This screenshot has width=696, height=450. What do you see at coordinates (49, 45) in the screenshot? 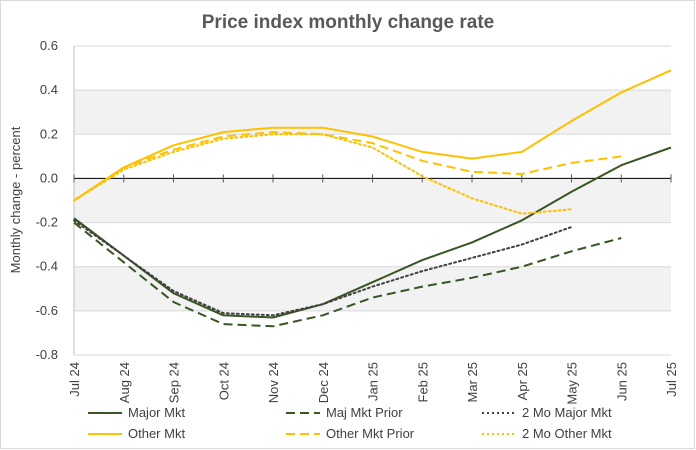
I see `y-tick-label: 0.6` at bounding box center [49, 45].